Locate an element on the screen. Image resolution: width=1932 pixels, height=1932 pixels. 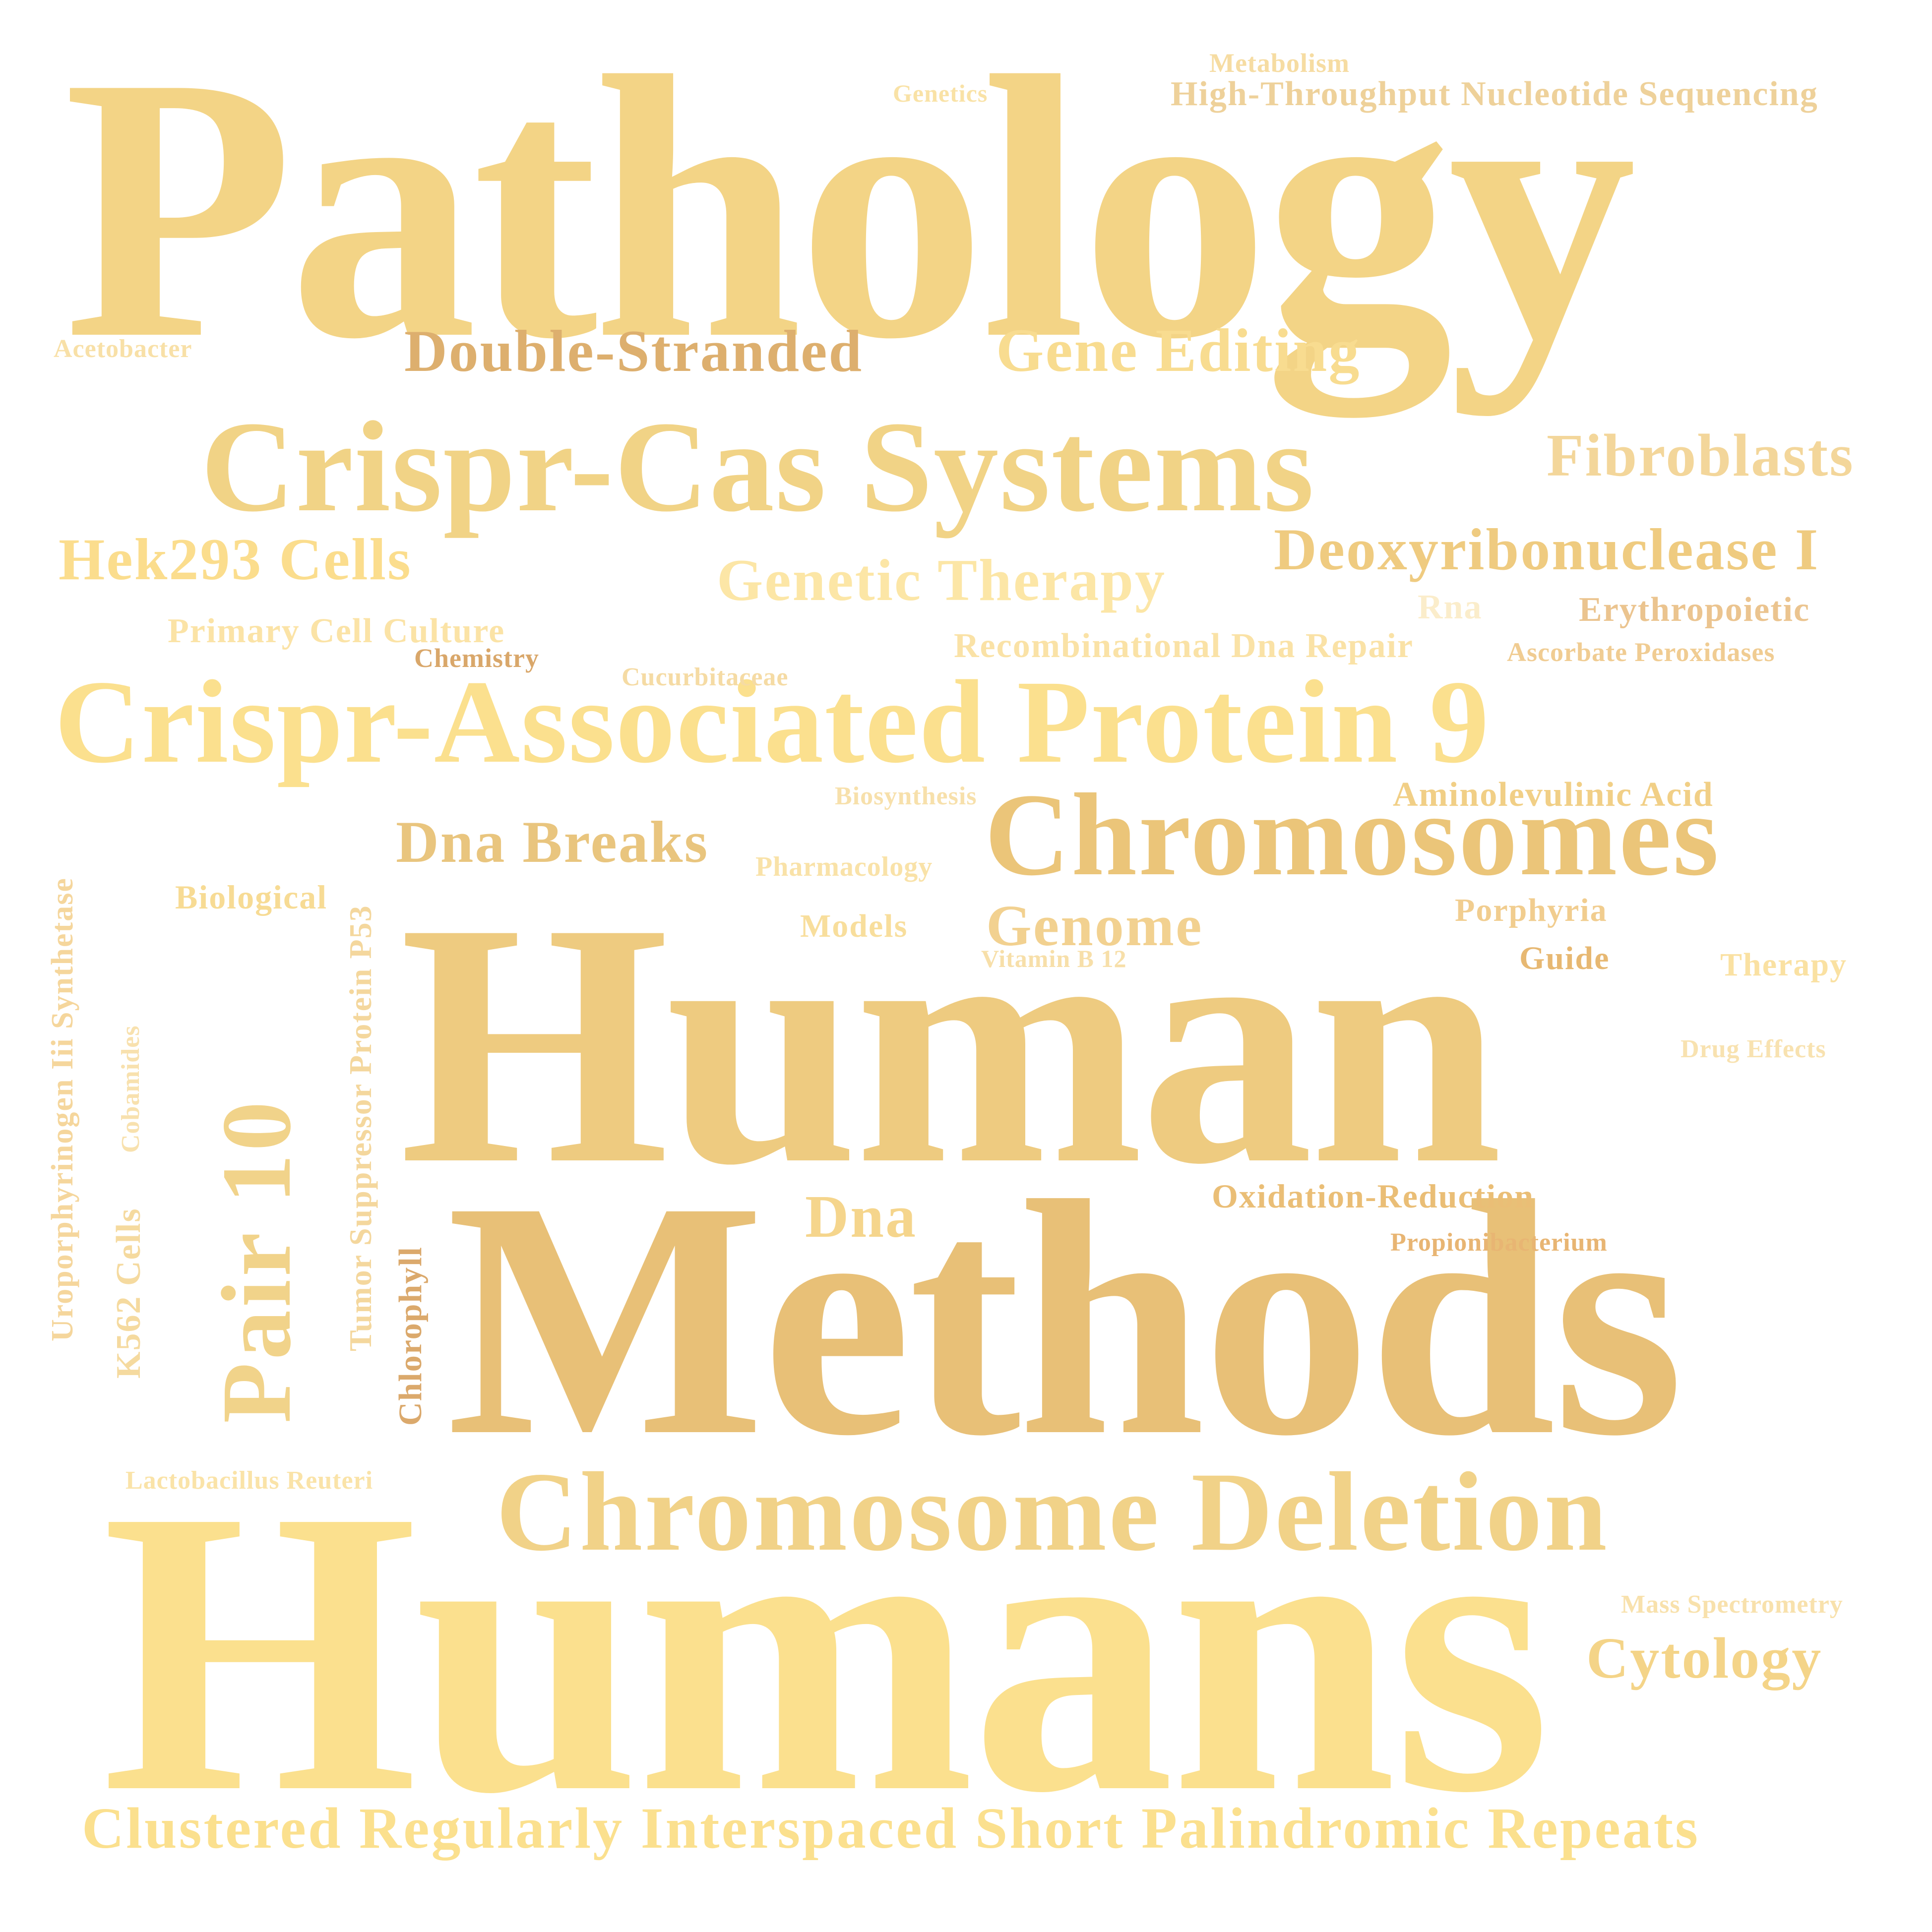
word-gene-editing: Gene Editing is located at coordinates (1179, 350).